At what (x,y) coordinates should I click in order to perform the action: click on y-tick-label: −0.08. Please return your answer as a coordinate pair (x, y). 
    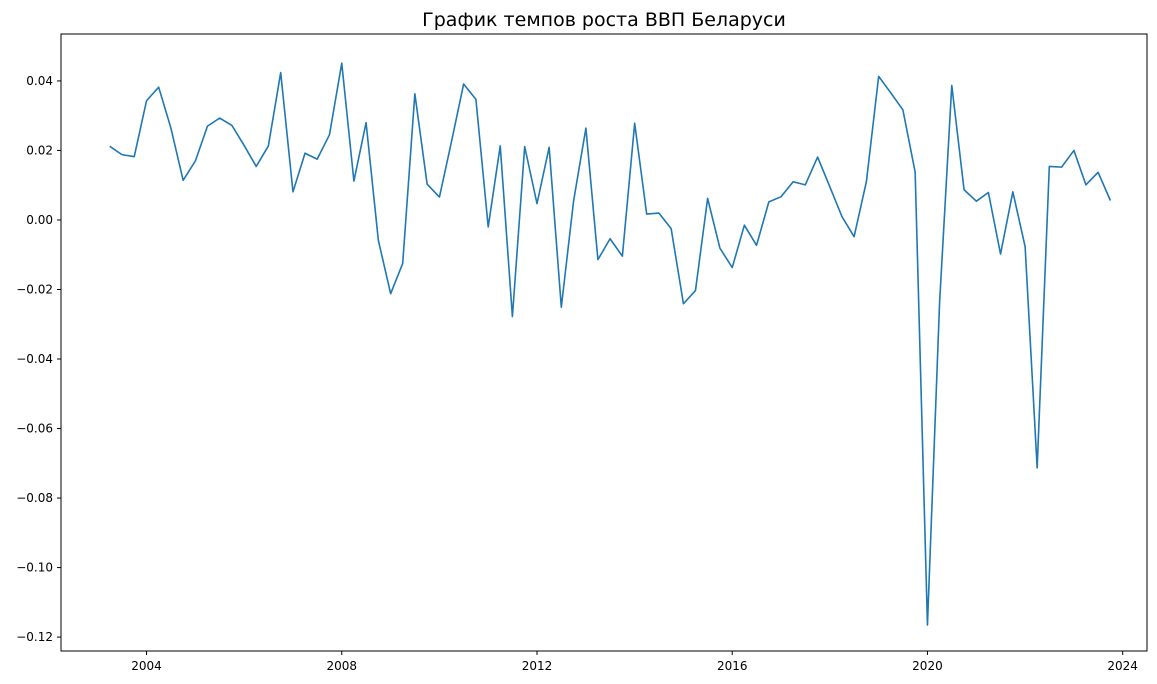
    Looking at the image, I should click on (34, 498).